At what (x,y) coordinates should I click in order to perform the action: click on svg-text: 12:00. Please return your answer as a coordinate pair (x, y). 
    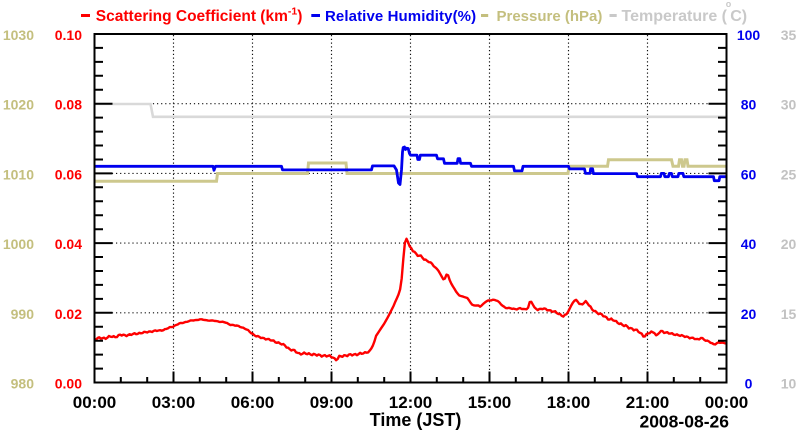
    Looking at the image, I should click on (410, 402).